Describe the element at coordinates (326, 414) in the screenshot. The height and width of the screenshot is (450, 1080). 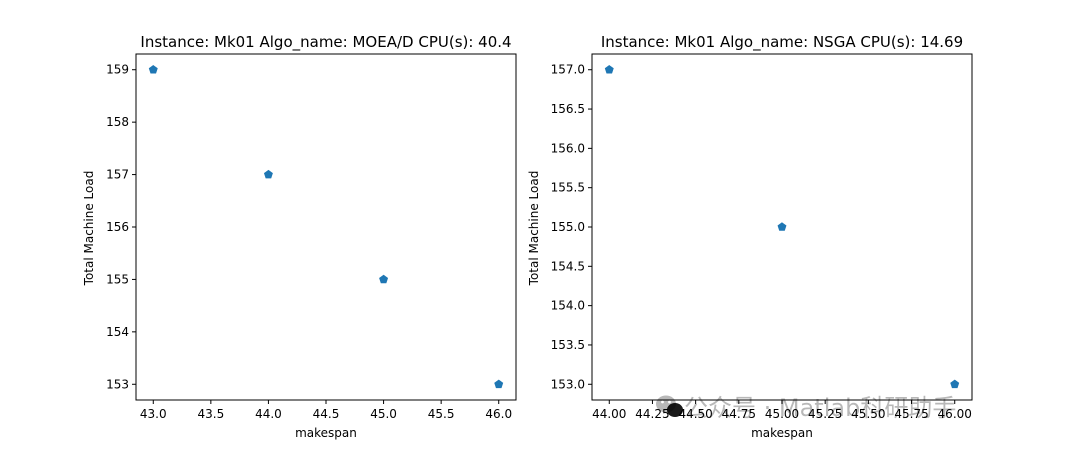
I see `x-tick-label: 44.5` at that location.